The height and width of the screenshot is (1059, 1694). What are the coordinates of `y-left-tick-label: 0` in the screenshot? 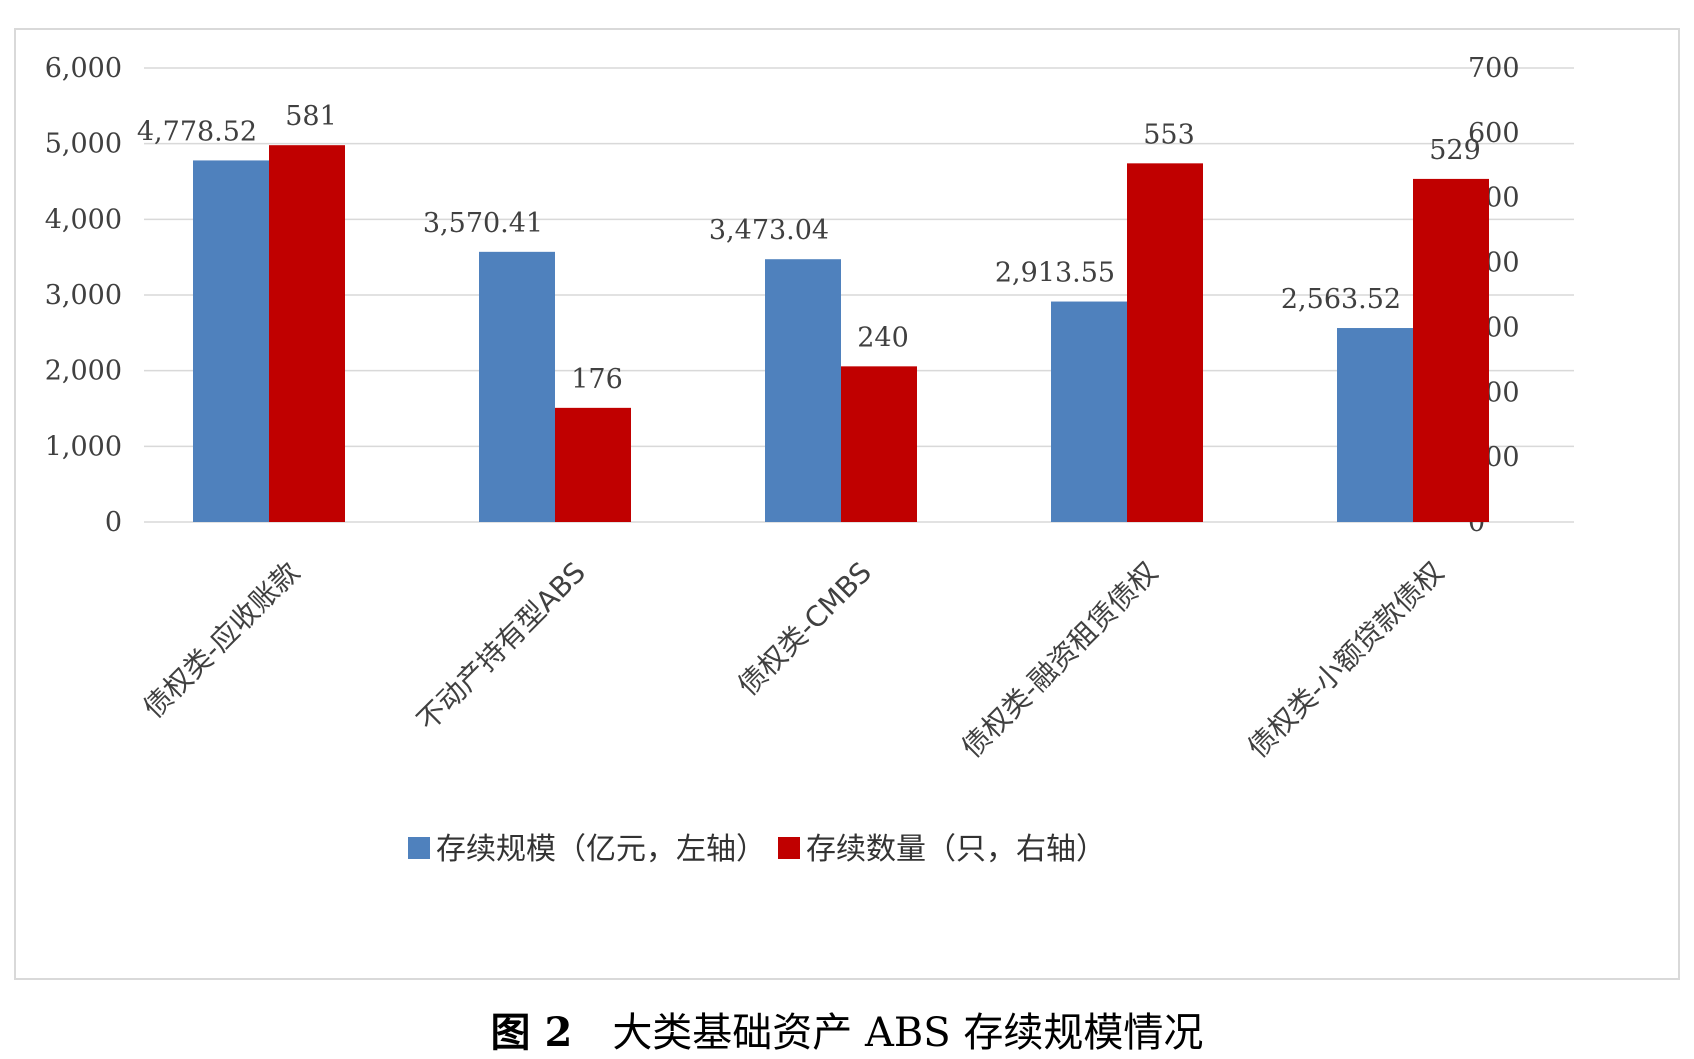 It's located at (113, 522).